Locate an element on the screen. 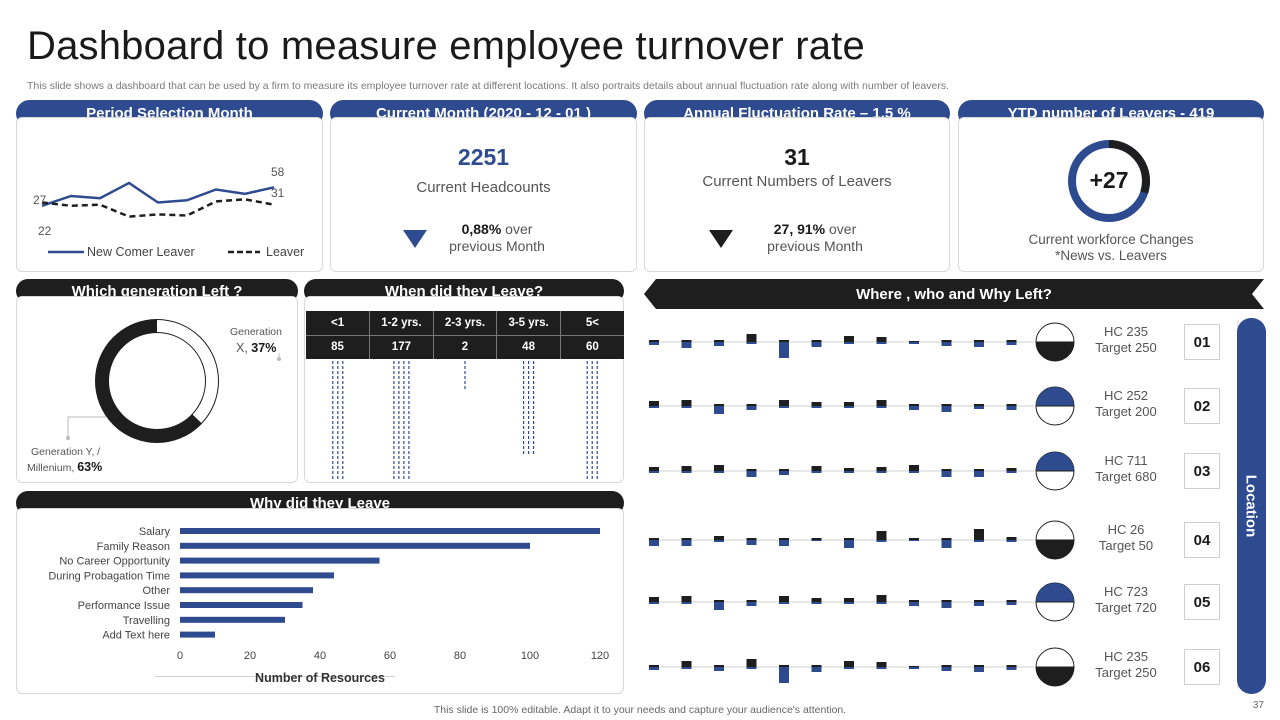  when-value: 2 is located at coordinates (465, 347).